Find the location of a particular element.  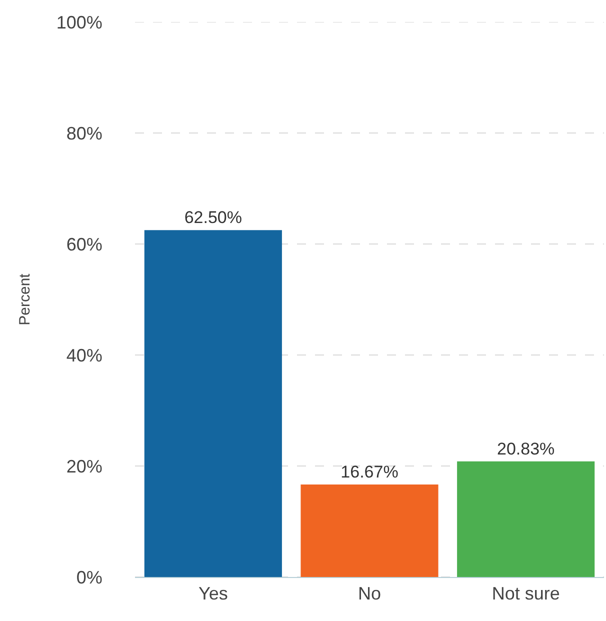

y-tick-label: 80% is located at coordinates (84, 133).